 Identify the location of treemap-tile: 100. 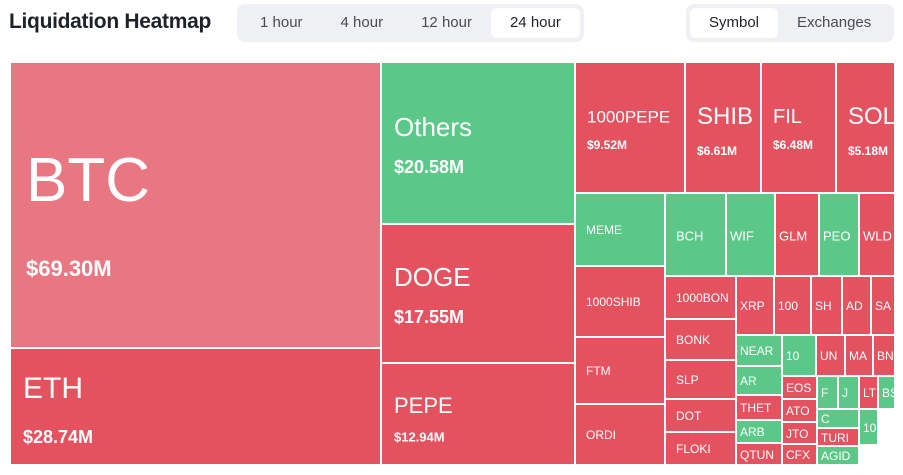
(792, 305).